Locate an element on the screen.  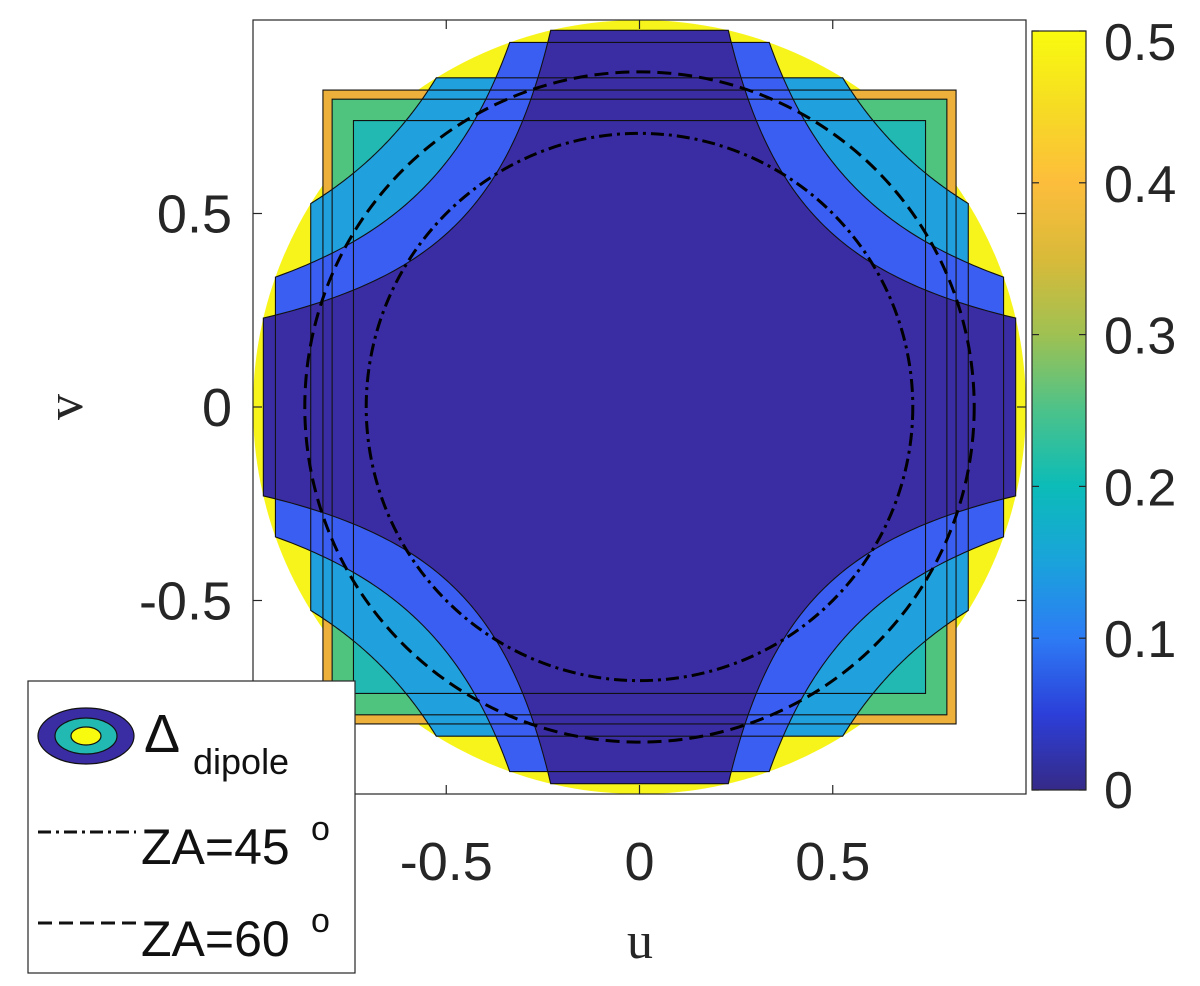
legend-label-za60: ZA=60 is located at coordinates (215, 939).